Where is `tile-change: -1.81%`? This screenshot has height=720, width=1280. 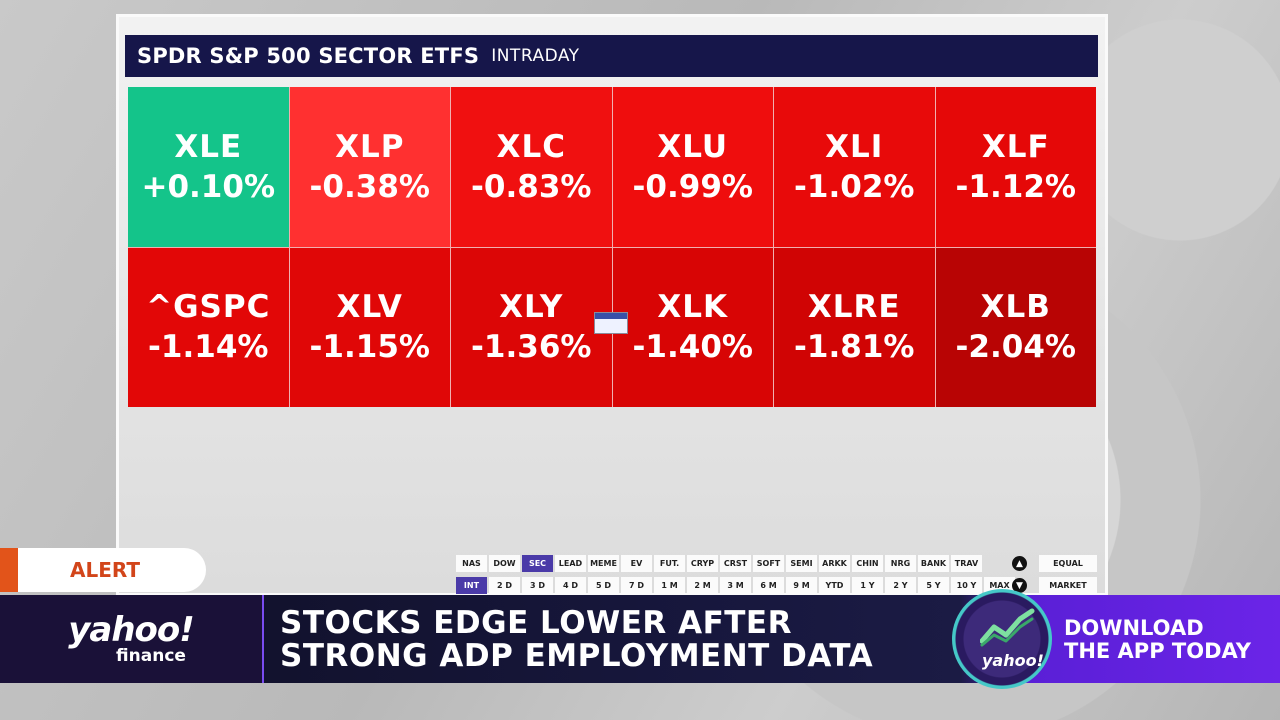
tile-change: -1.81% is located at coordinates (854, 347).